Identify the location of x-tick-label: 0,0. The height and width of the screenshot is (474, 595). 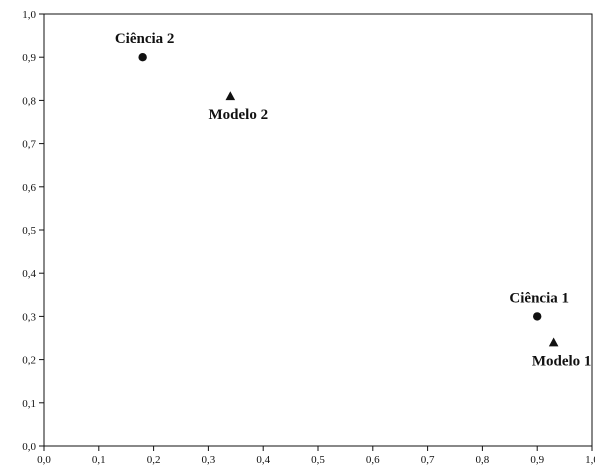
(44, 460).